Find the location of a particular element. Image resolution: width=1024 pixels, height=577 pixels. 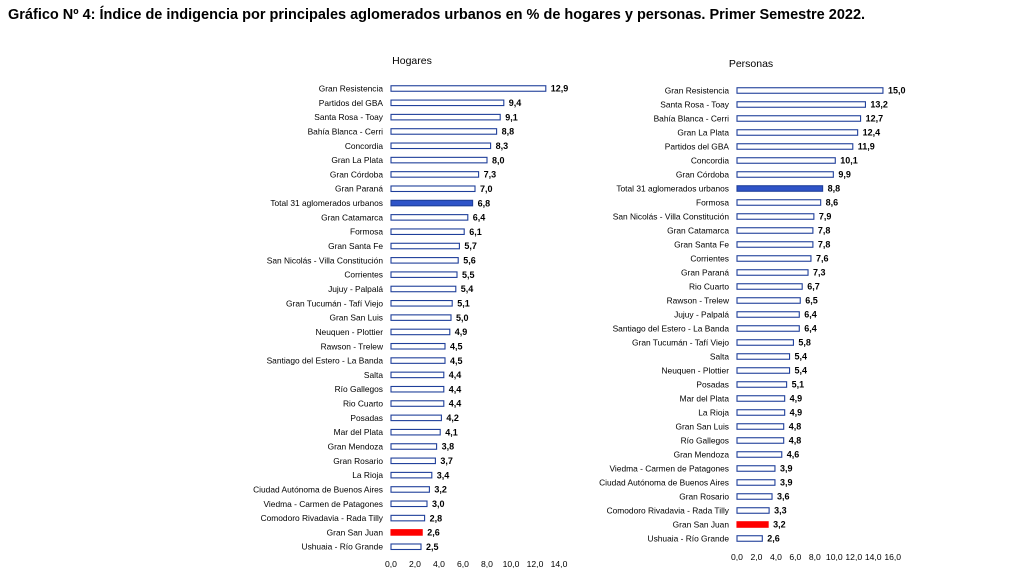

personas-category-label-rio-cuarto: Rio Cuarto is located at coordinates (709, 287).